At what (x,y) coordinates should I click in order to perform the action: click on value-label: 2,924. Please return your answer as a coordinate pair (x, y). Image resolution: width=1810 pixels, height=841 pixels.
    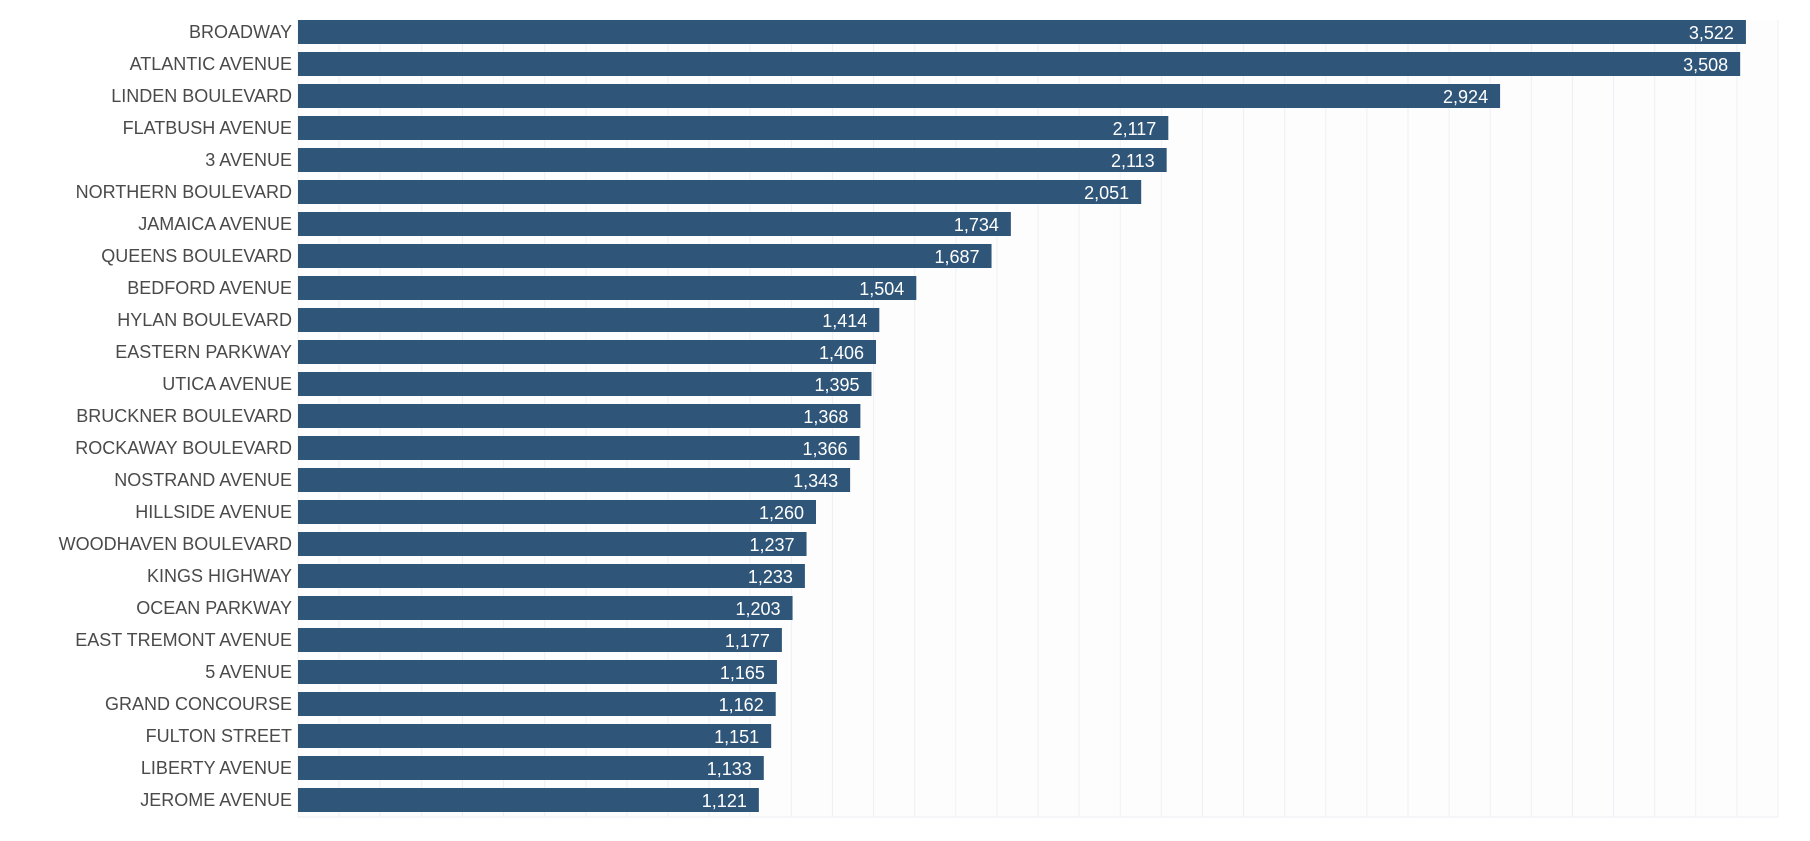
    Looking at the image, I should click on (1465, 97).